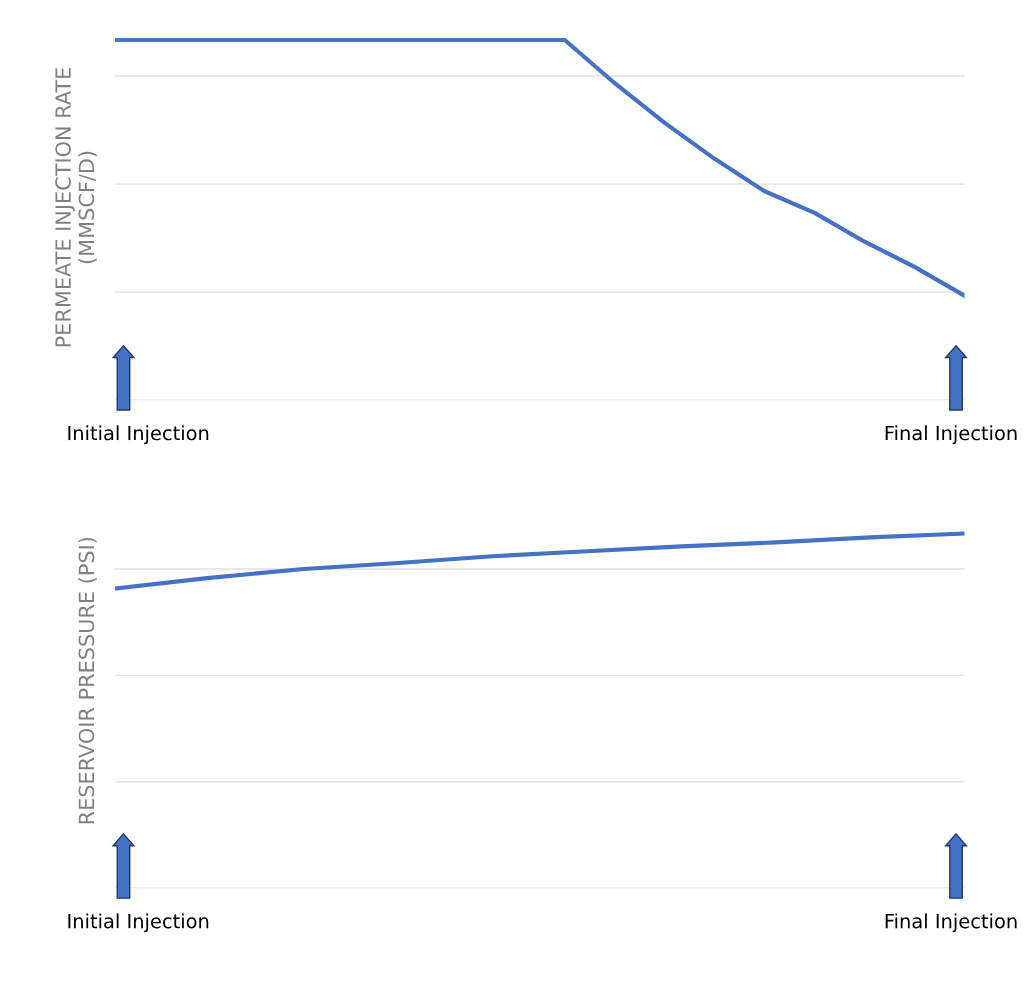 This screenshot has width=1036, height=988. I want to click on y-axis-title: RESERVOIR PRESSURE (PSI), so click(87, 680).